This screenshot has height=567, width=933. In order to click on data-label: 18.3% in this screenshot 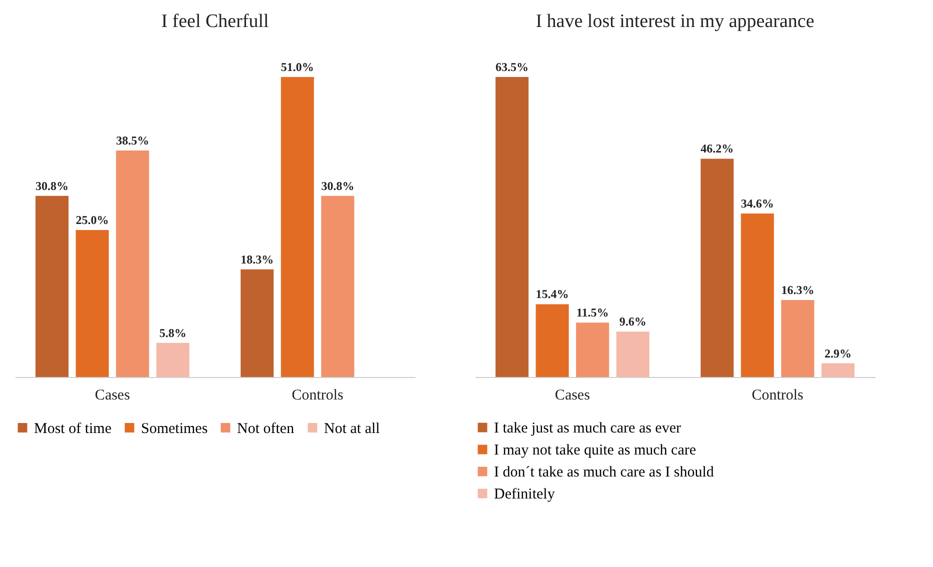, I will do `click(257, 259)`.